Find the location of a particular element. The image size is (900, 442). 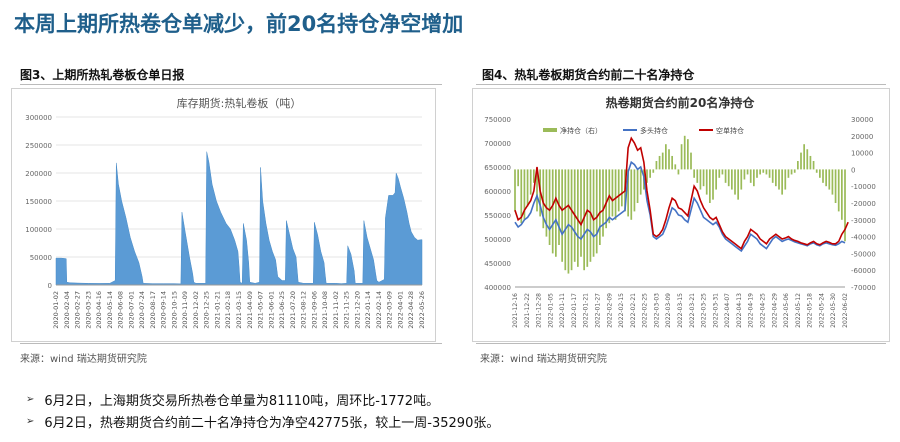

y2-tick-label: -40000 is located at coordinates (863, 238).